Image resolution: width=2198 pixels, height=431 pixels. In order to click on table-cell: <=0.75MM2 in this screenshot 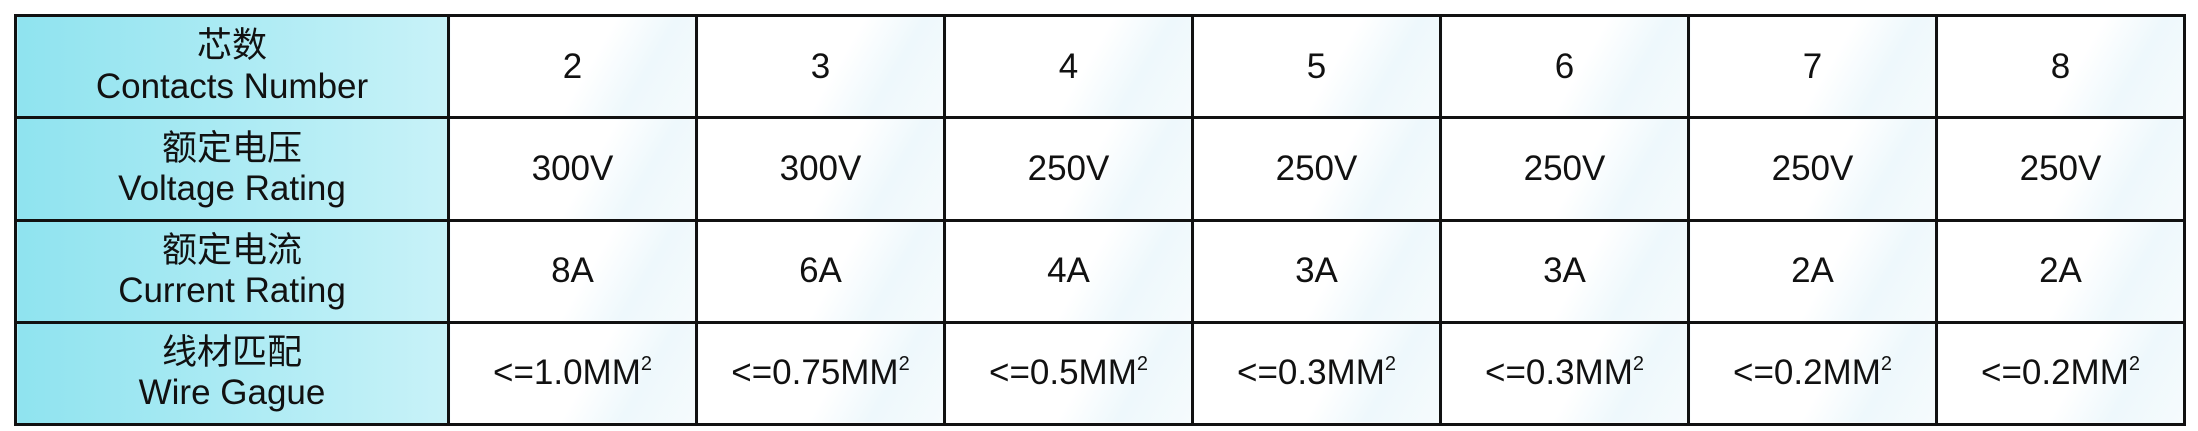, I will do `click(820, 373)`.